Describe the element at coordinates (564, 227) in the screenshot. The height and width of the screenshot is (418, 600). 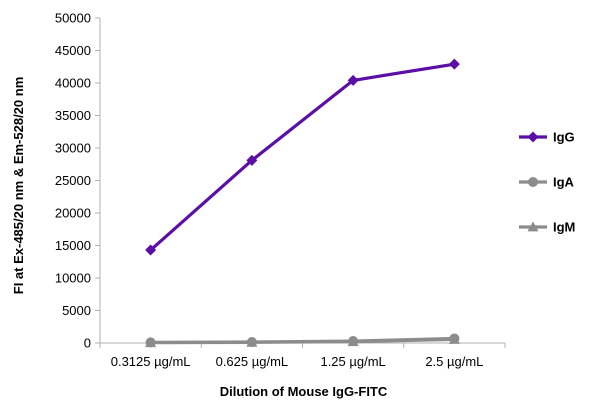
I see `legend-label: IgM` at that location.